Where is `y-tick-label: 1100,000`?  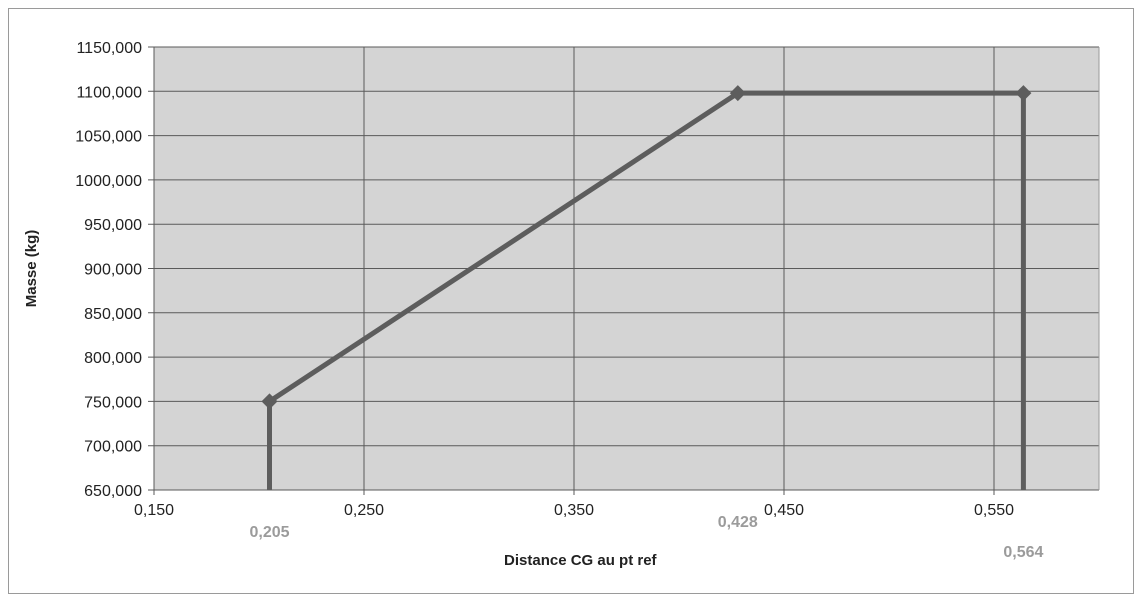
y-tick-label: 1100,000 is located at coordinates (109, 92).